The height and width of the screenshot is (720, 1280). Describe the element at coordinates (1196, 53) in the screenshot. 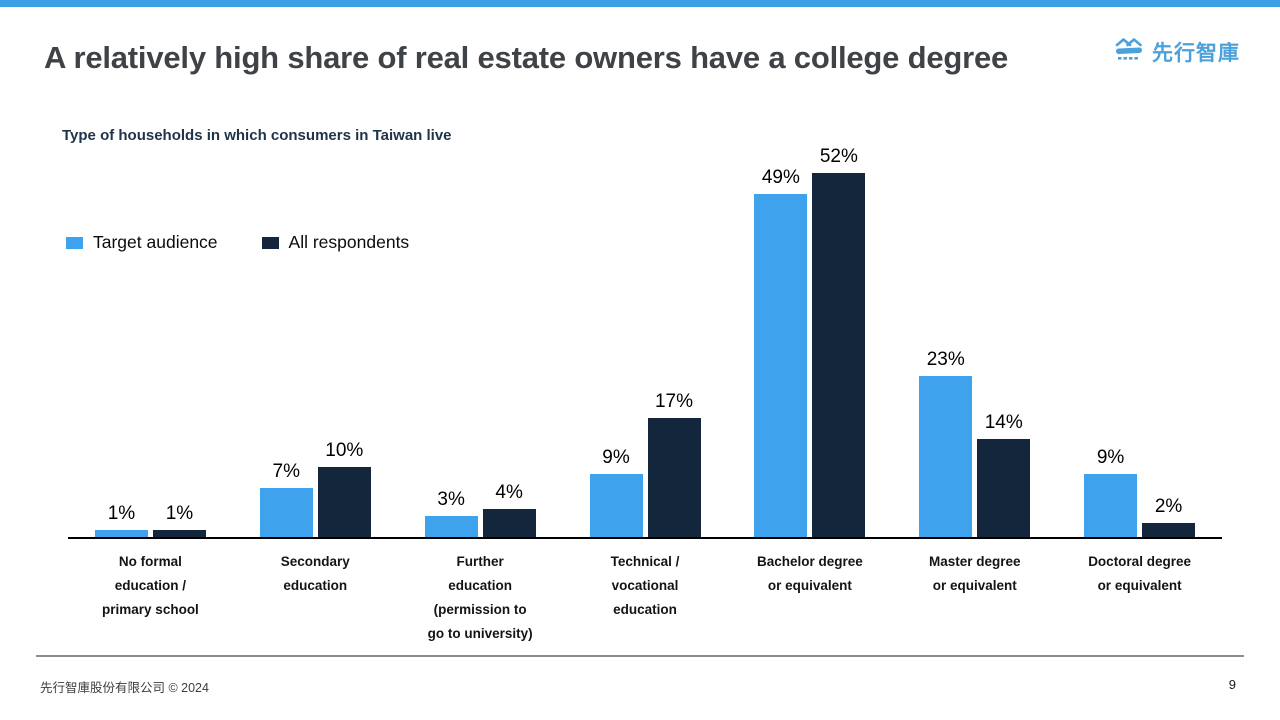

I see `logo-text: 先行智庫` at that location.